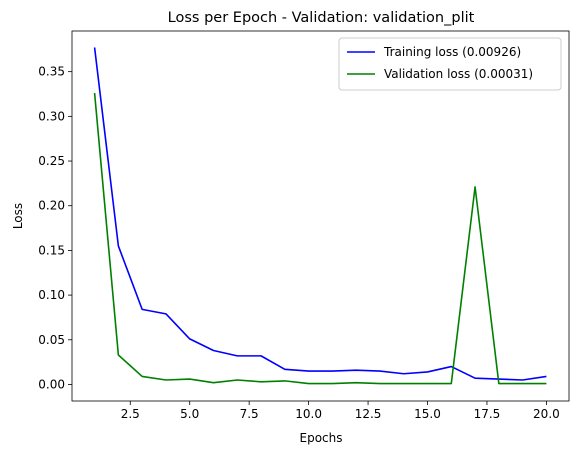  What do you see at coordinates (51, 340) in the screenshot?
I see `y-tick-label: 0.05` at bounding box center [51, 340].